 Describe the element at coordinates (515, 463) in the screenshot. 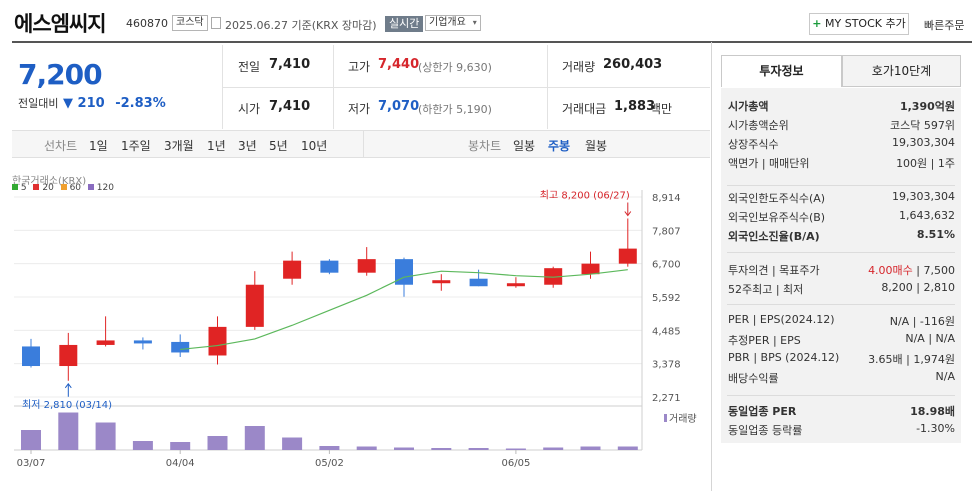

I see `x-tick-label: 06/05` at that location.